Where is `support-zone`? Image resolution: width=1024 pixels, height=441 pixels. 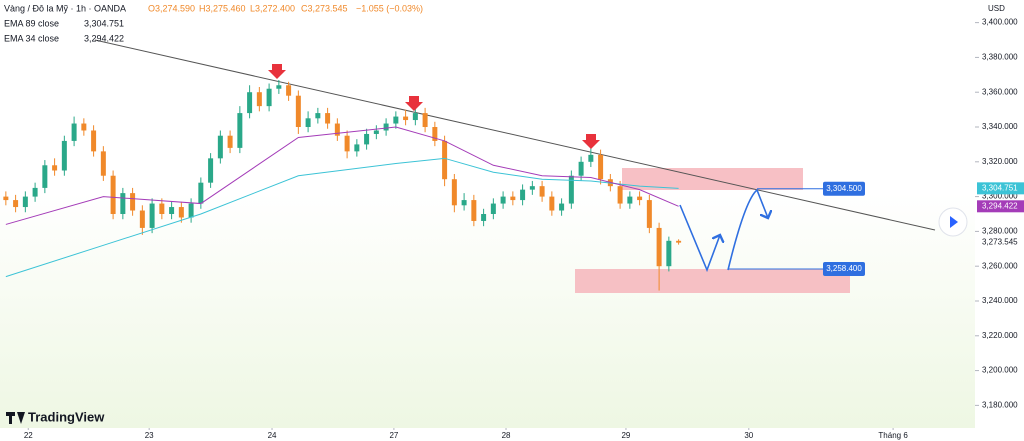
support-zone is located at coordinates (712, 281).